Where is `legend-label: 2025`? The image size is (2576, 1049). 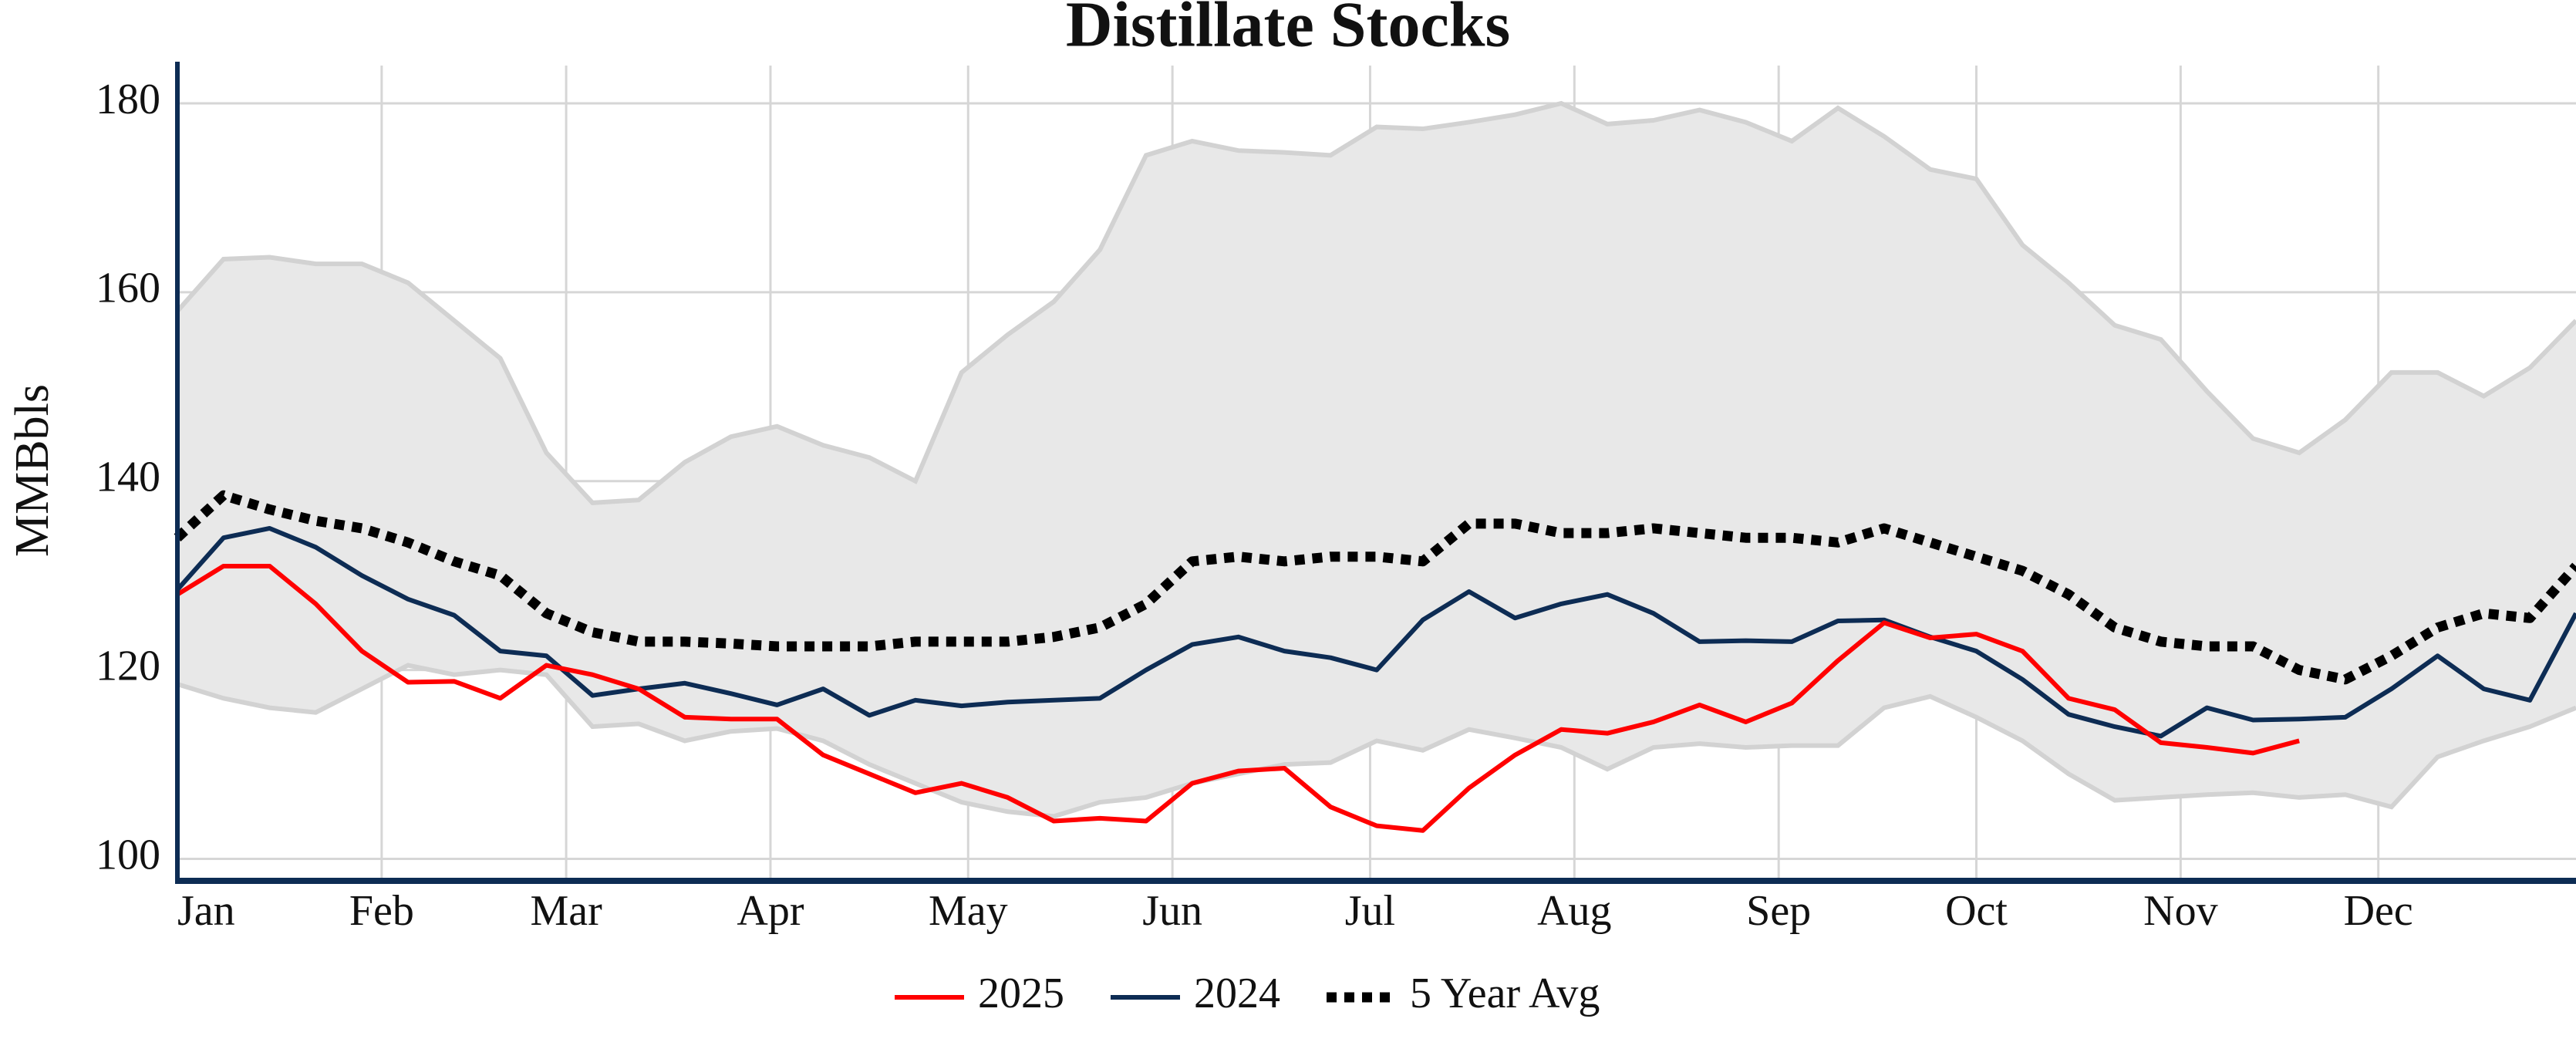
legend-label: 2025 is located at coordinates (1021, 994).